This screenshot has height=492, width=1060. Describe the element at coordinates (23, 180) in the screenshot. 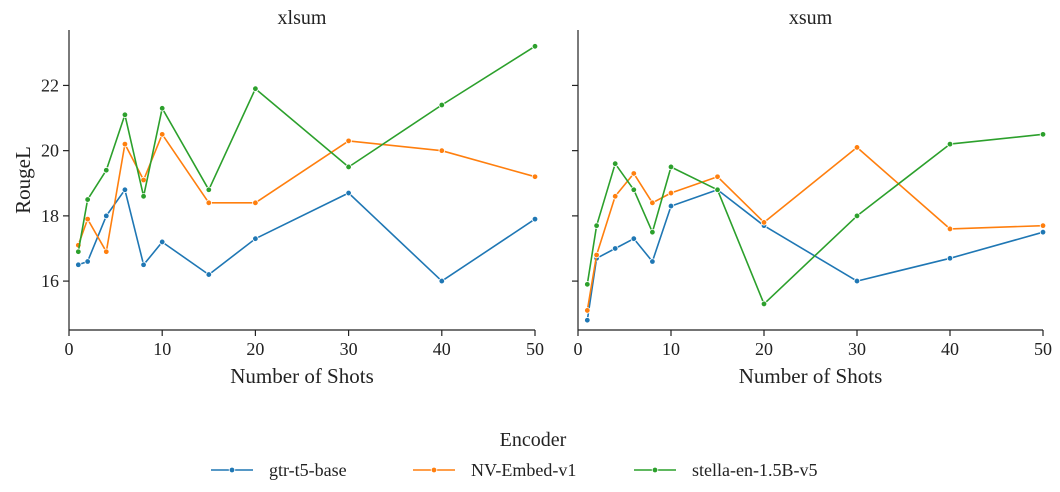

I see `y-axis-label: RougeL` at that location.